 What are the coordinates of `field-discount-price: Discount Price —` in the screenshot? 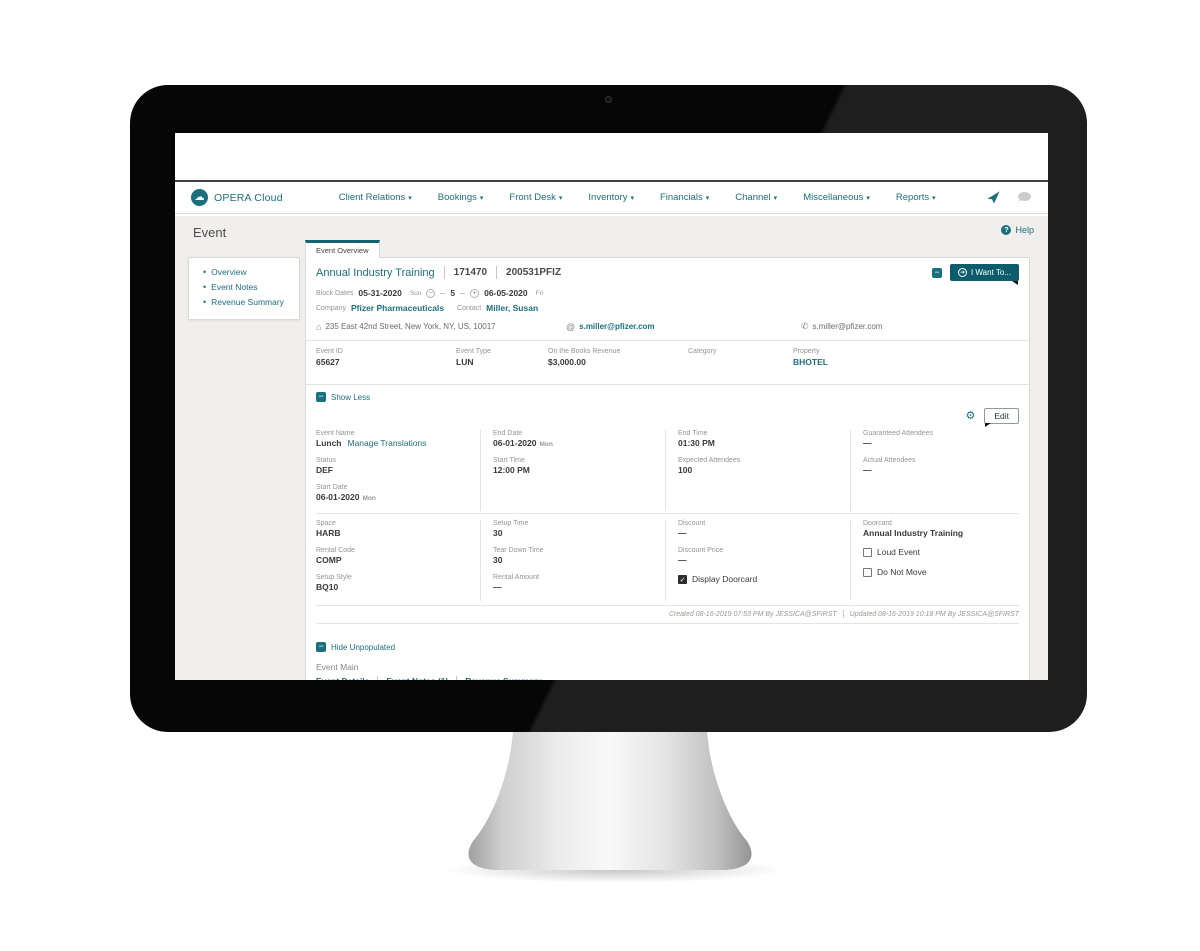 It's located at (701, 556).